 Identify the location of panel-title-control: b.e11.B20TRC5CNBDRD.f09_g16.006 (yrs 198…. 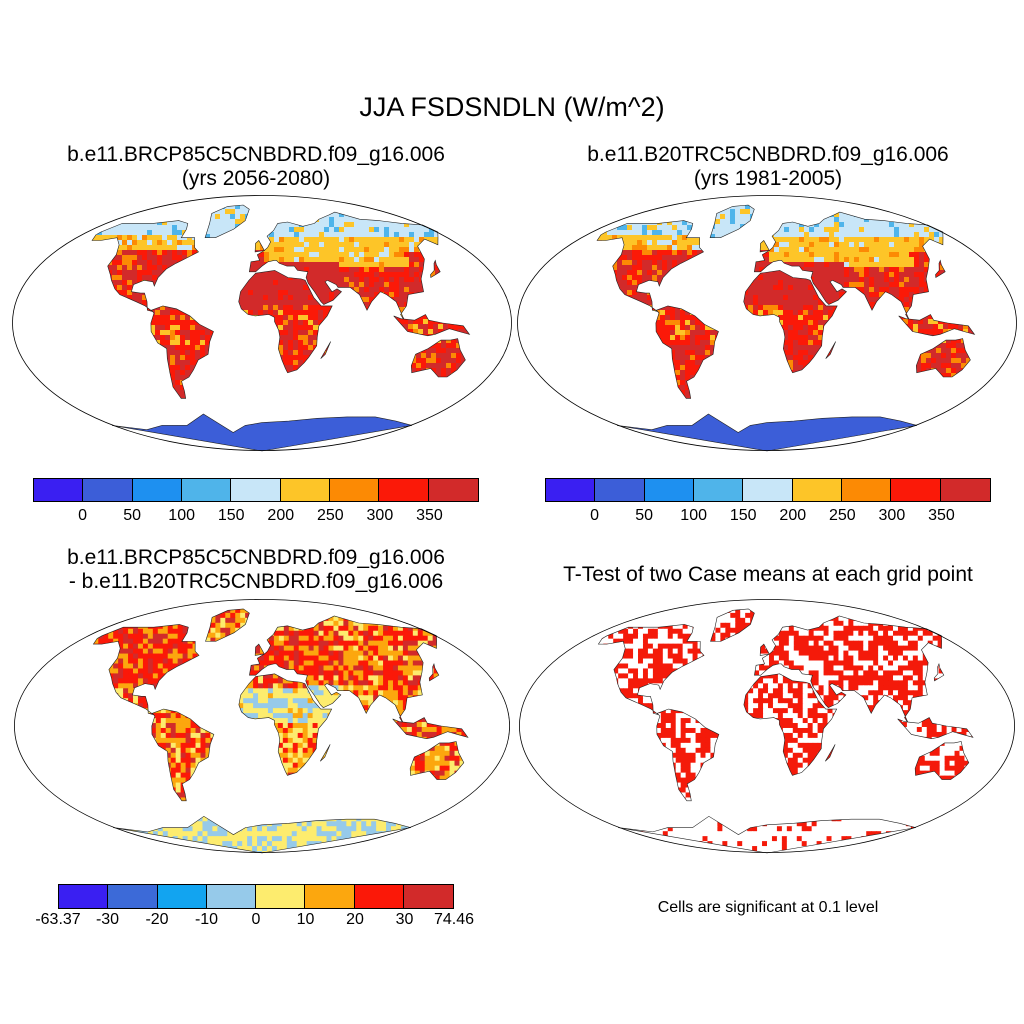
(768, 167).